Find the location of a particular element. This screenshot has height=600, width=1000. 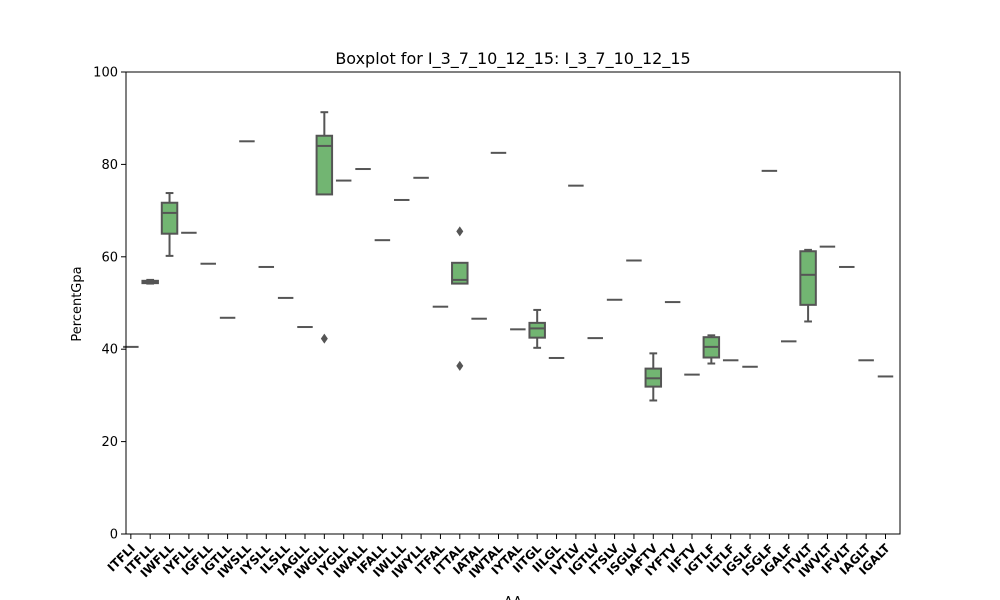

y-tick-label: 60 is located at coordinates (109, 257).